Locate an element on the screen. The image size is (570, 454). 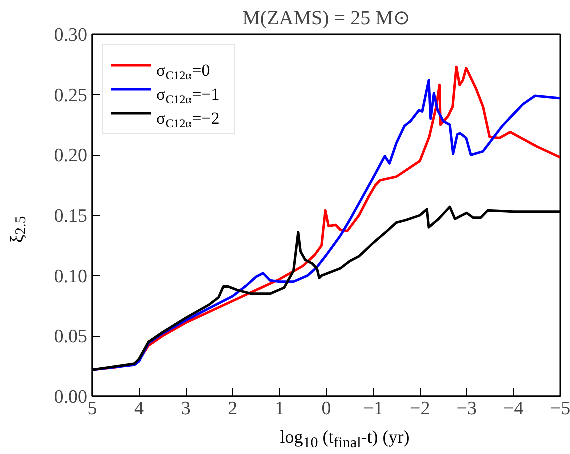
x-tick-label: −5 is located at coordinates (560, 409).